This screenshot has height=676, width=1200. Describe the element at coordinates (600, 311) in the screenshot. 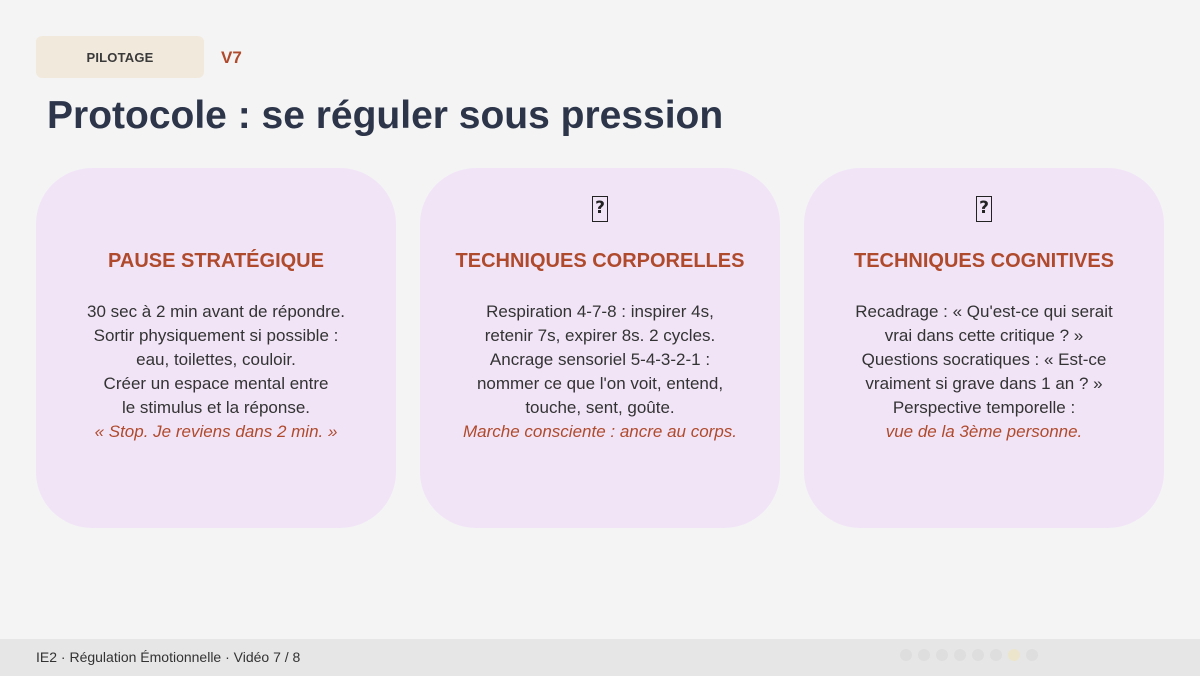

I see `card-line: Respiration 4-7-8 : inspirer 4s,` at that location.